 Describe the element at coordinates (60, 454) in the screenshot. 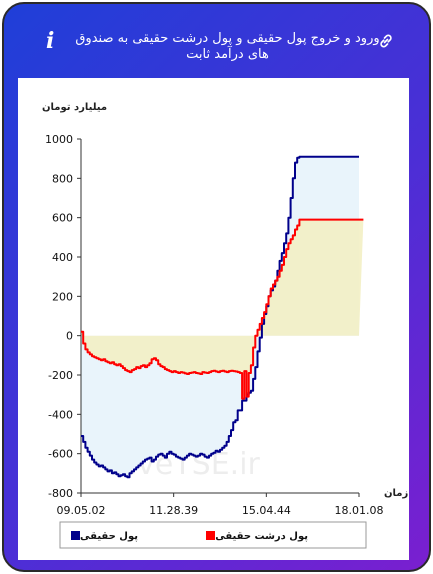

I see `y-tick-label: -600` at that location.